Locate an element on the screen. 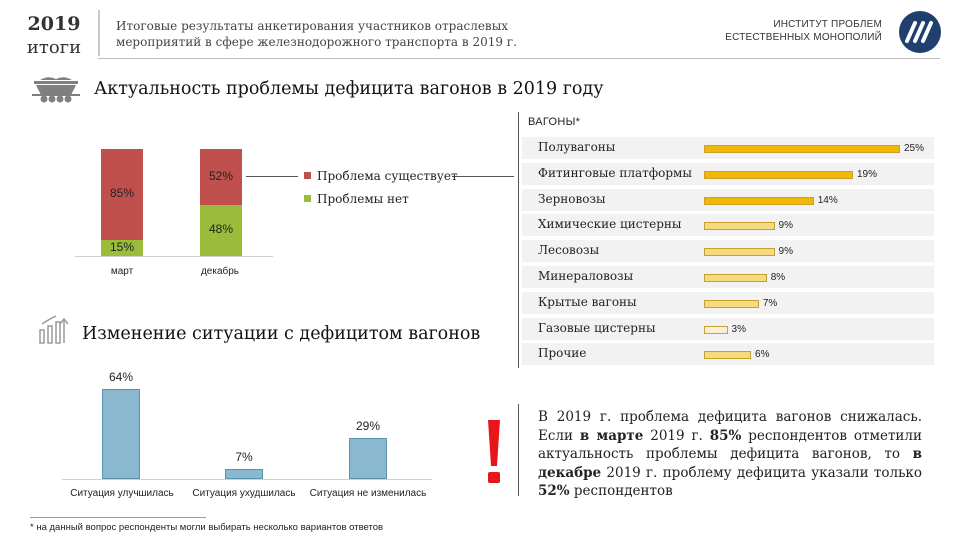  year-subtitle: итоги is located at coordinates (54, 47).